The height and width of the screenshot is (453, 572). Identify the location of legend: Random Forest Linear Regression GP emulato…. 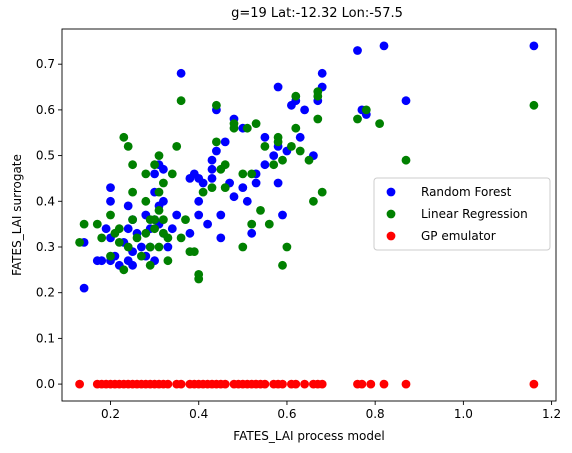
(462, 214).